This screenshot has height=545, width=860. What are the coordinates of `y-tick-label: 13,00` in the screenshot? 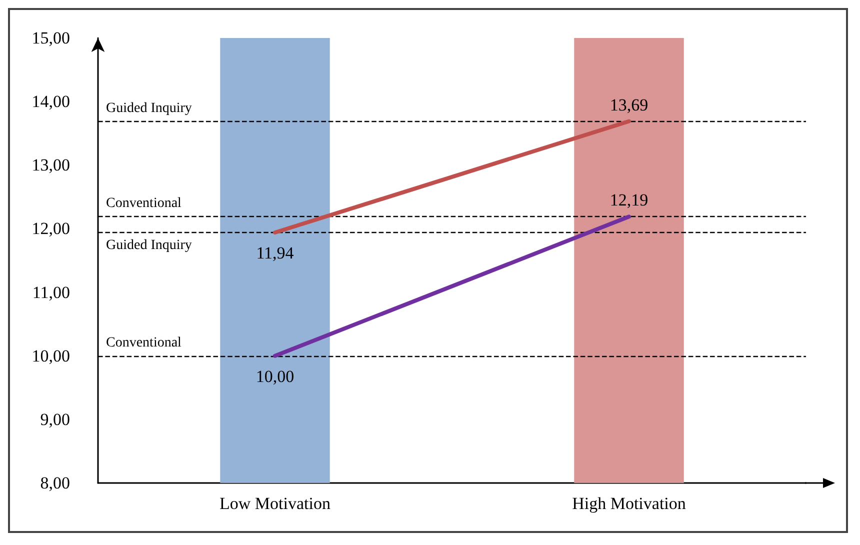 It's located at (51, 165).